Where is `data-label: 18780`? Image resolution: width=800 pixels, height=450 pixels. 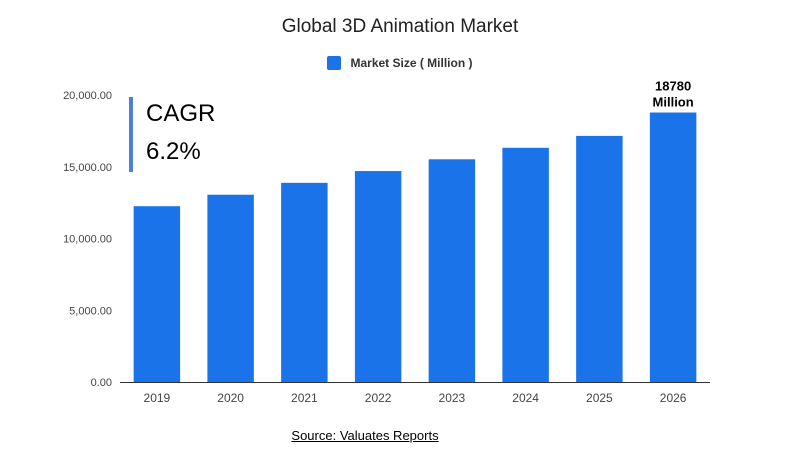
data-label: 18780 is located at coordinates (673, 86).